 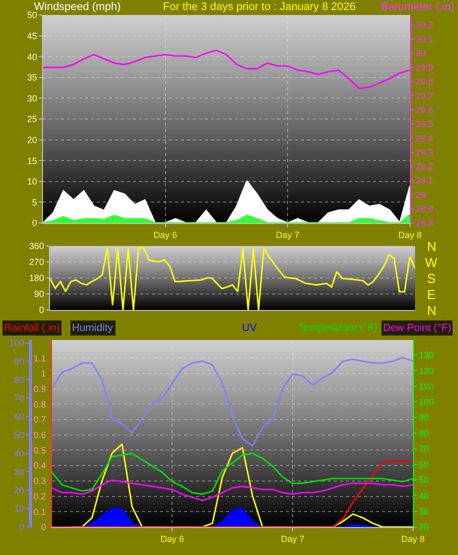 What do you see at coordinates (425, 209) in the screenshot?
I see `y2-tick-label: 28.9` at bounding box center [425, 209].